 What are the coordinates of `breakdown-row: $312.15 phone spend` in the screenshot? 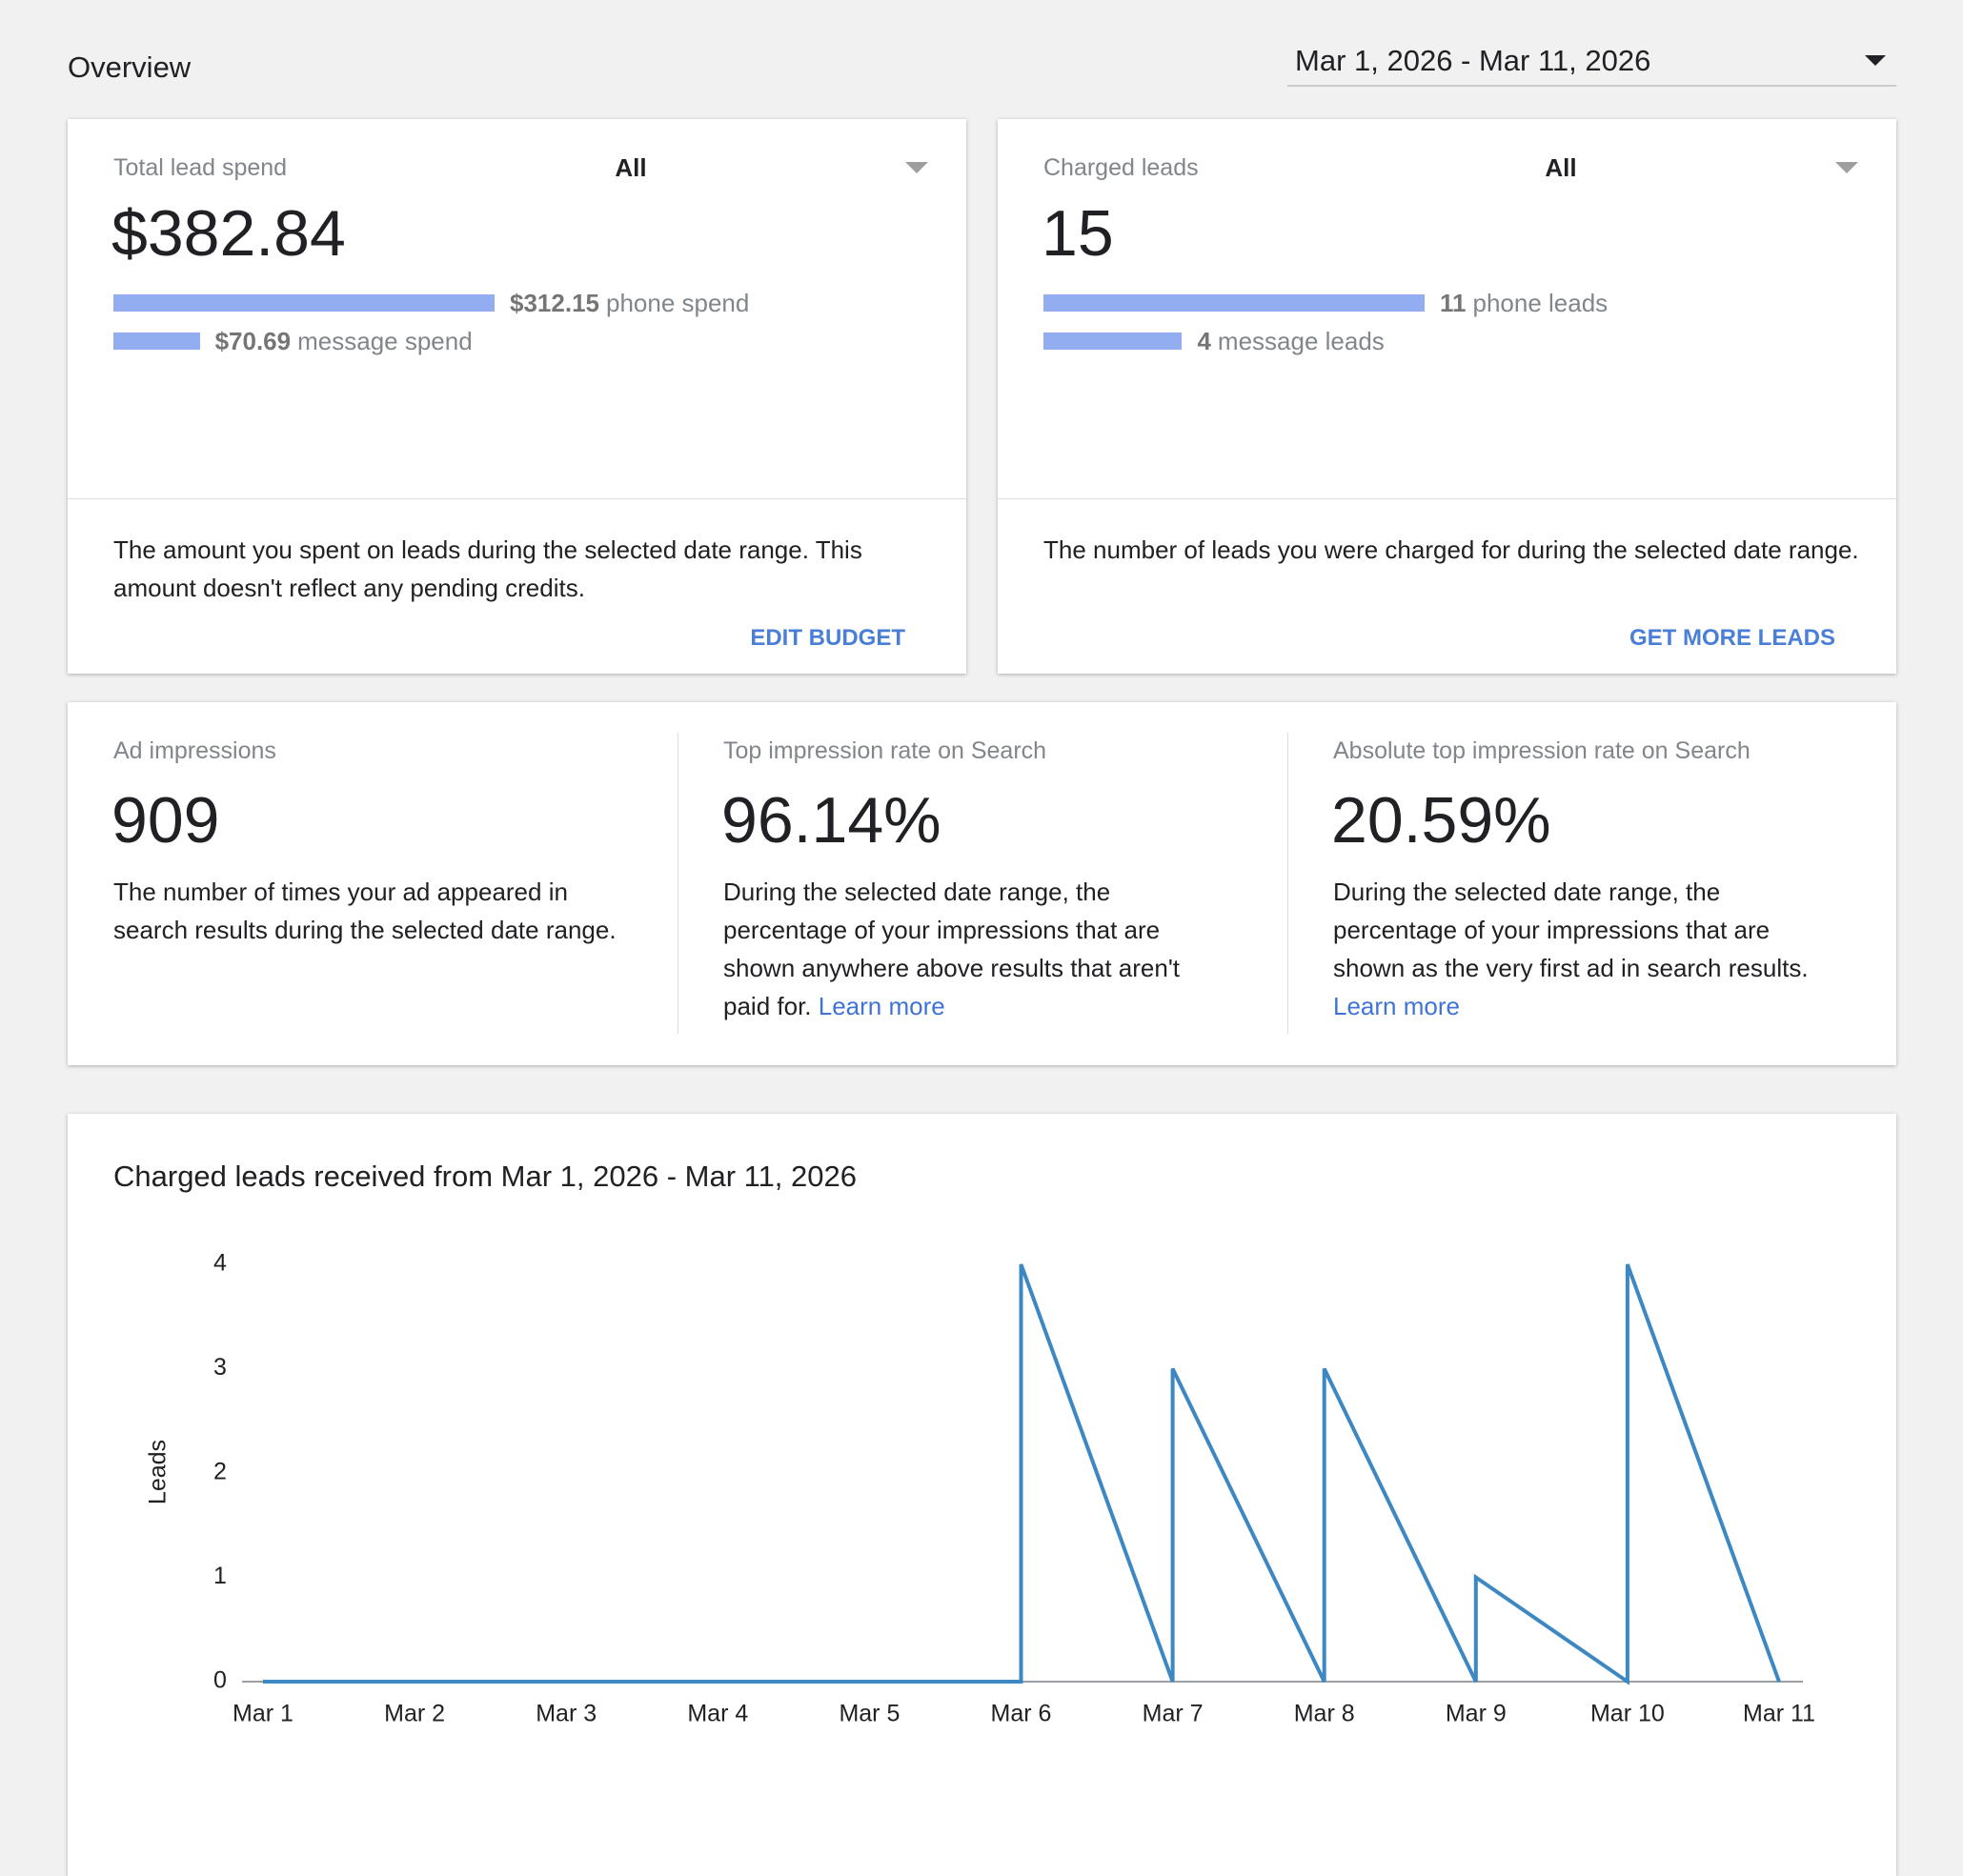 It's located at (431, 303).